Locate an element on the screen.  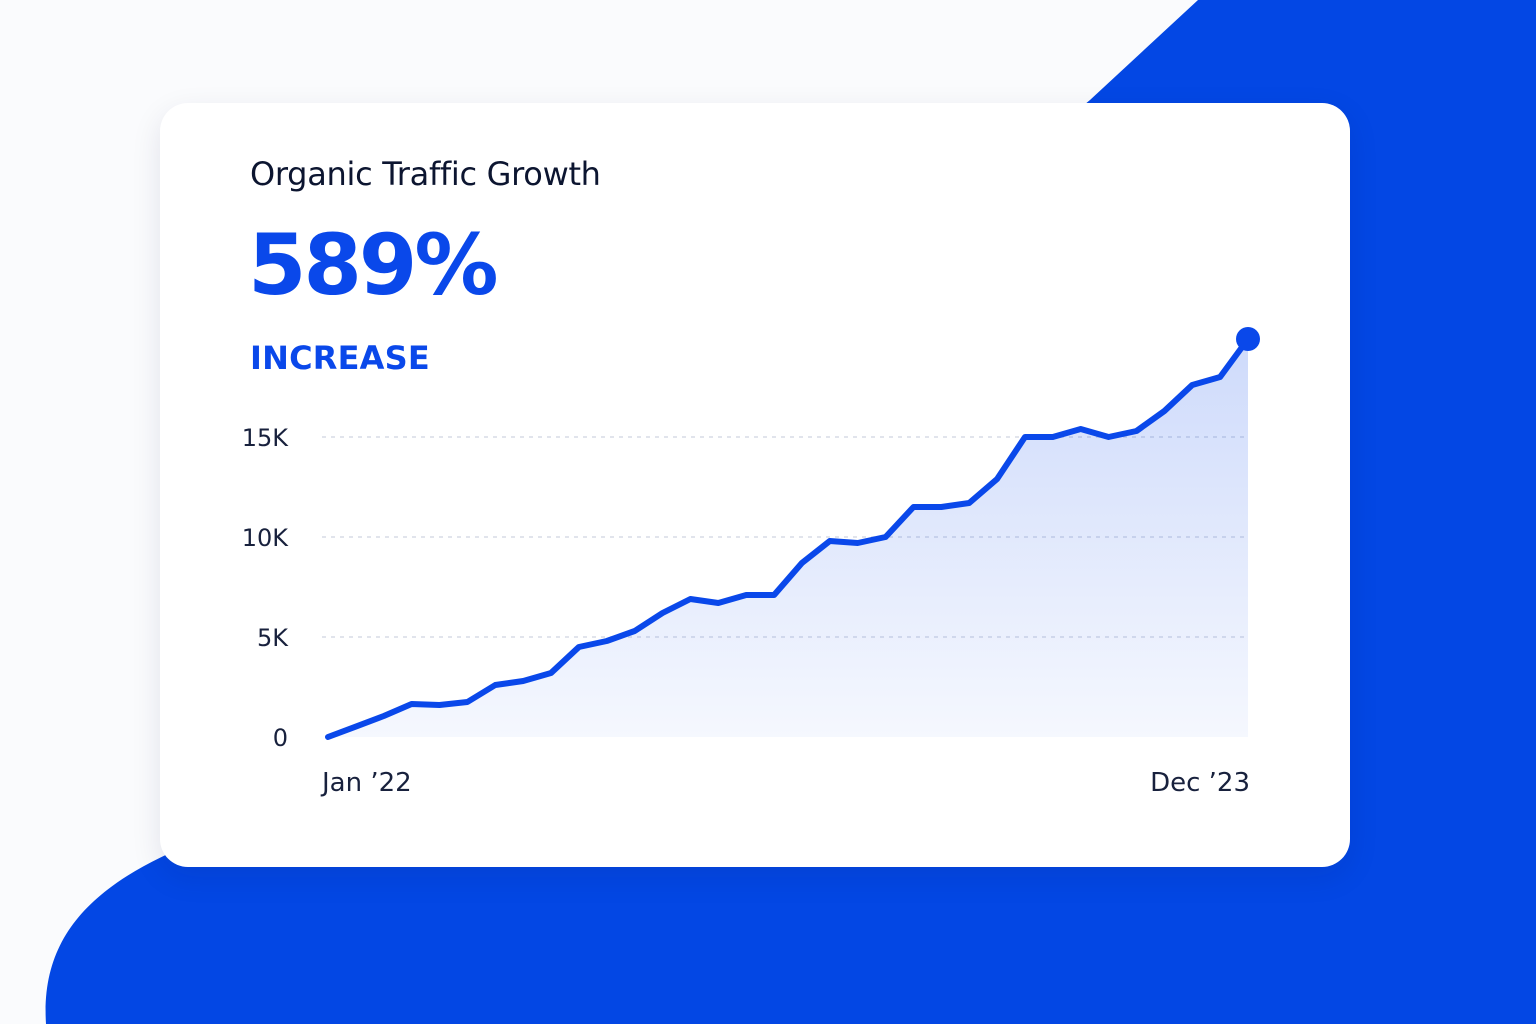
y-tick-label: 15K is located at coordinates (266, 438).